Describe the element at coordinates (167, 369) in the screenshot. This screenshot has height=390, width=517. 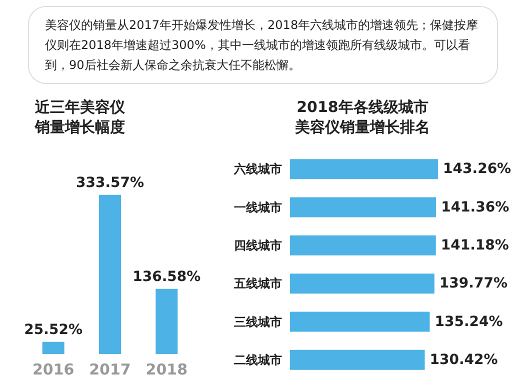
I see `x-tick-label: 2018` at that location.